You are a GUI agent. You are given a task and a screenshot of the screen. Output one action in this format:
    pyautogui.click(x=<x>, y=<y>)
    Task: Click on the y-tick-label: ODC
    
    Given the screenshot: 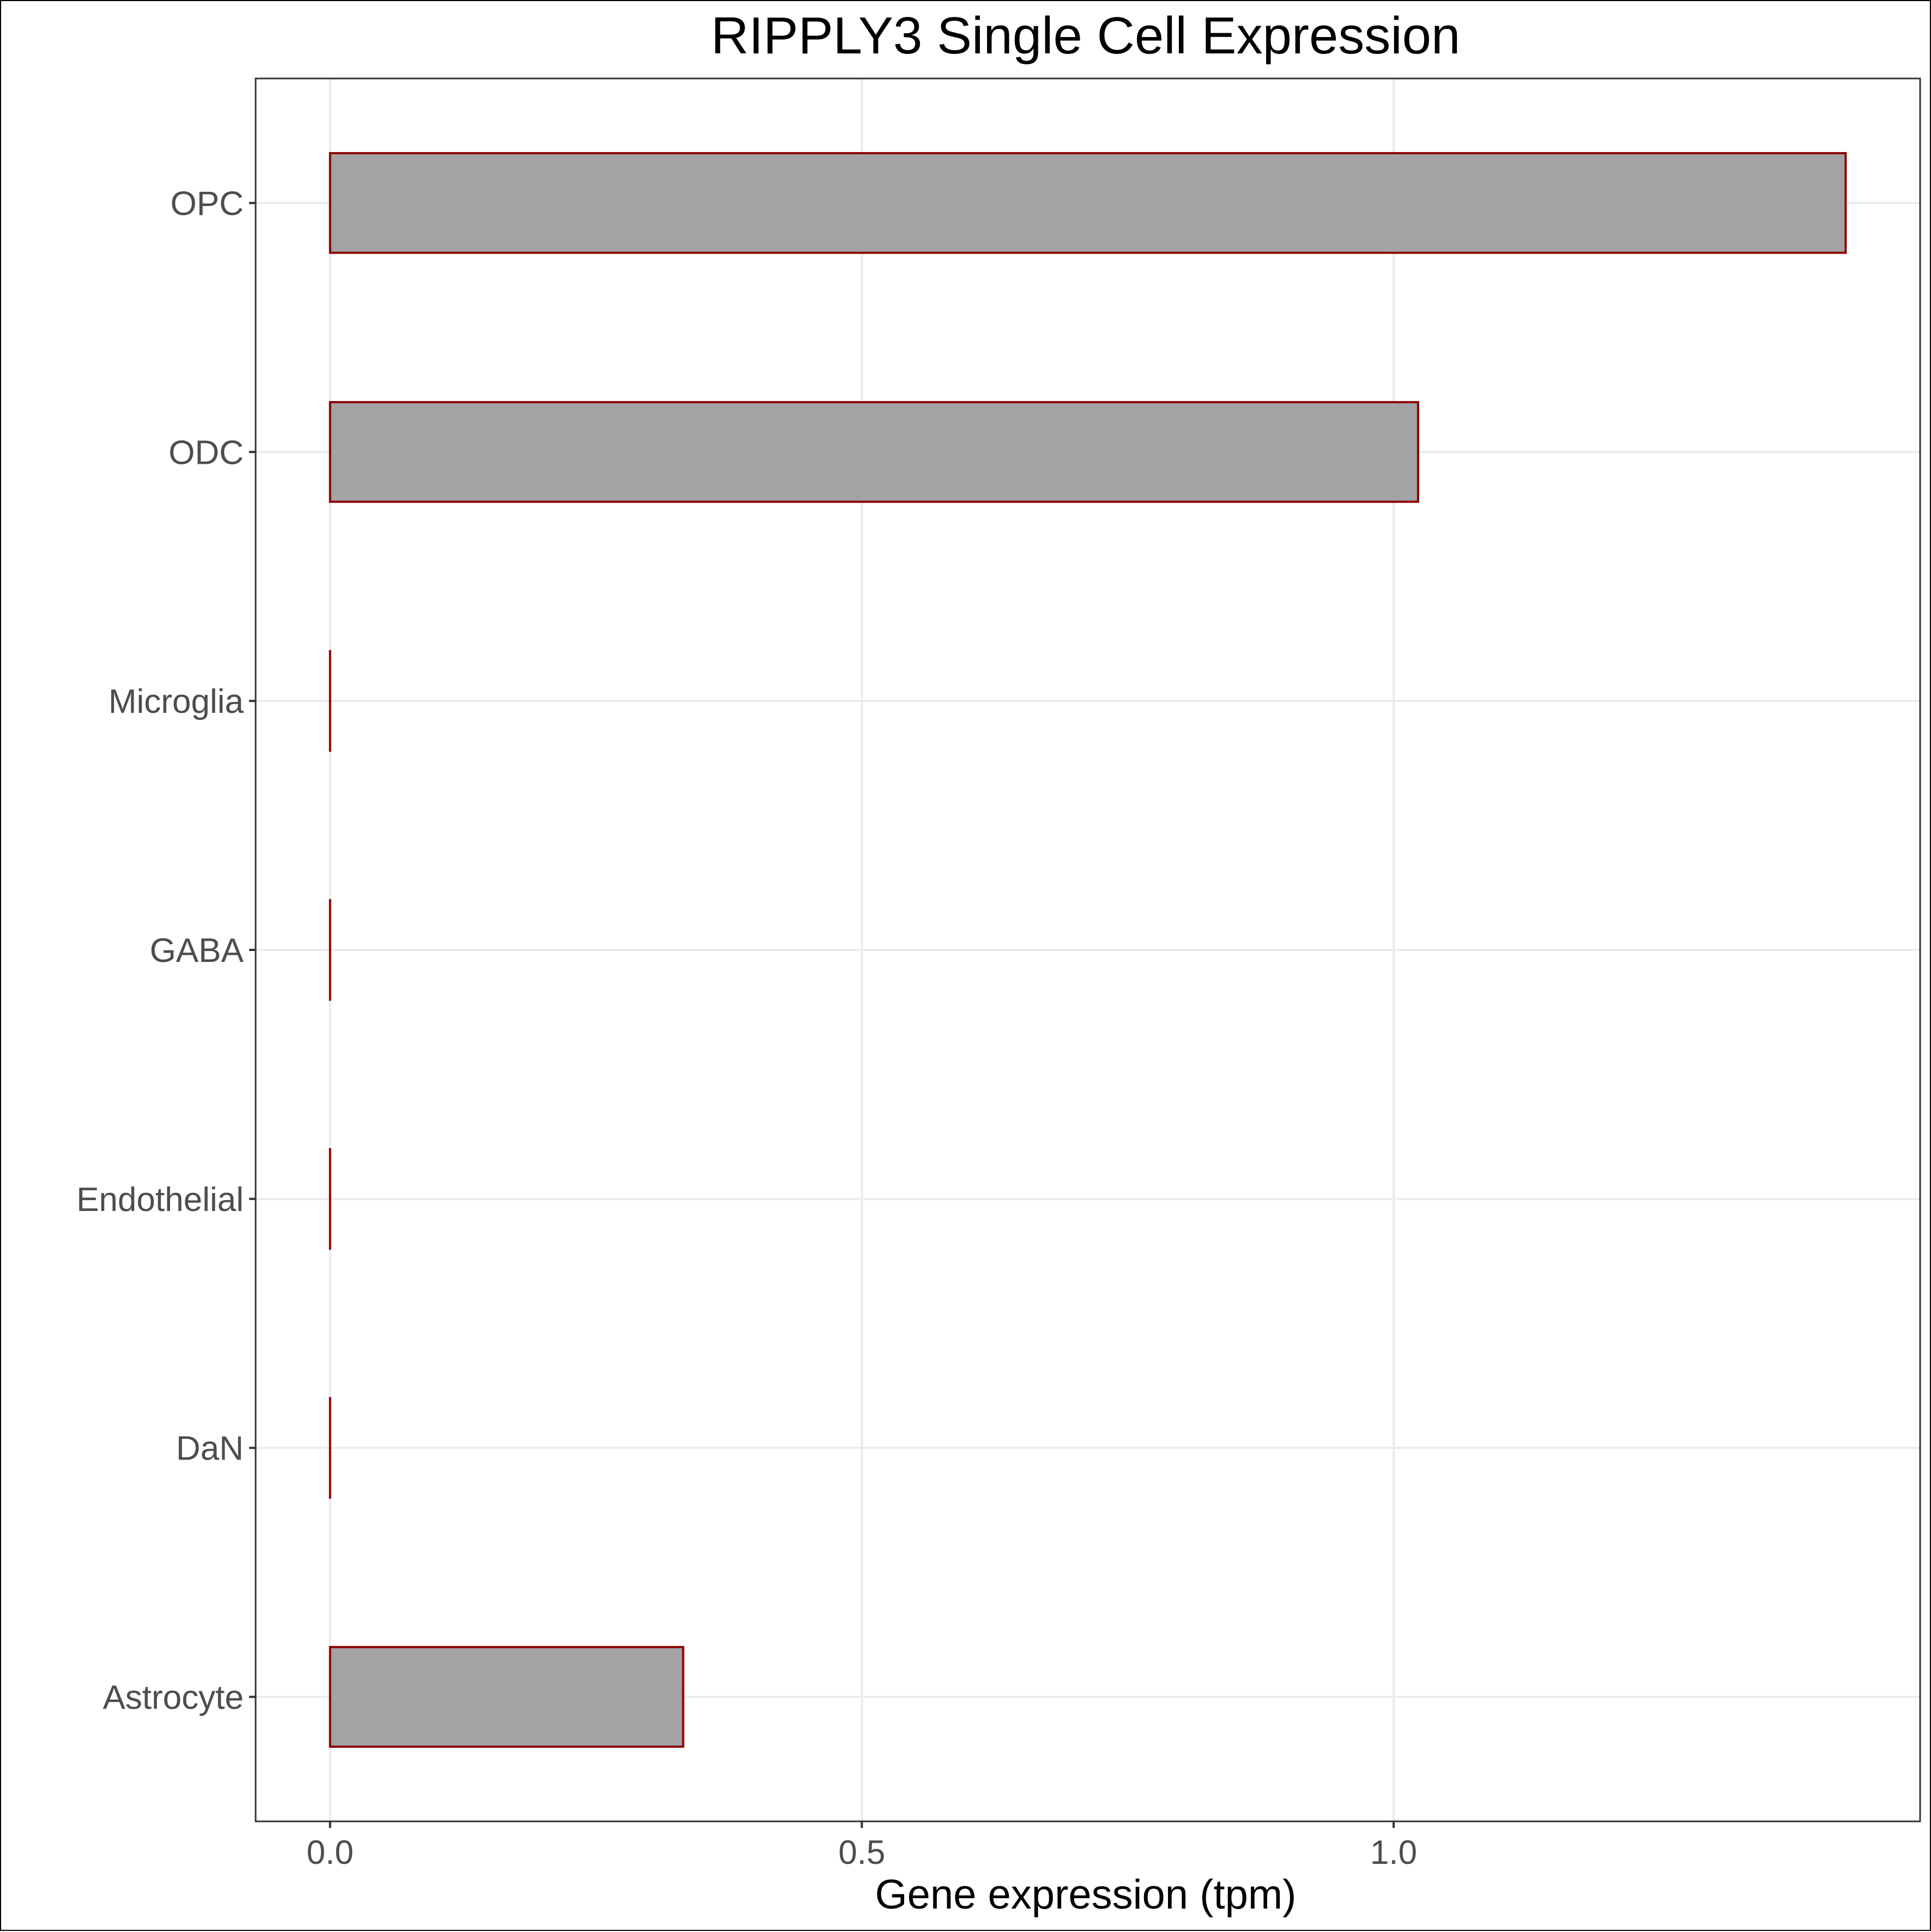 What is the action you would take?
    pyautogui.click(x=206, y=452)
    